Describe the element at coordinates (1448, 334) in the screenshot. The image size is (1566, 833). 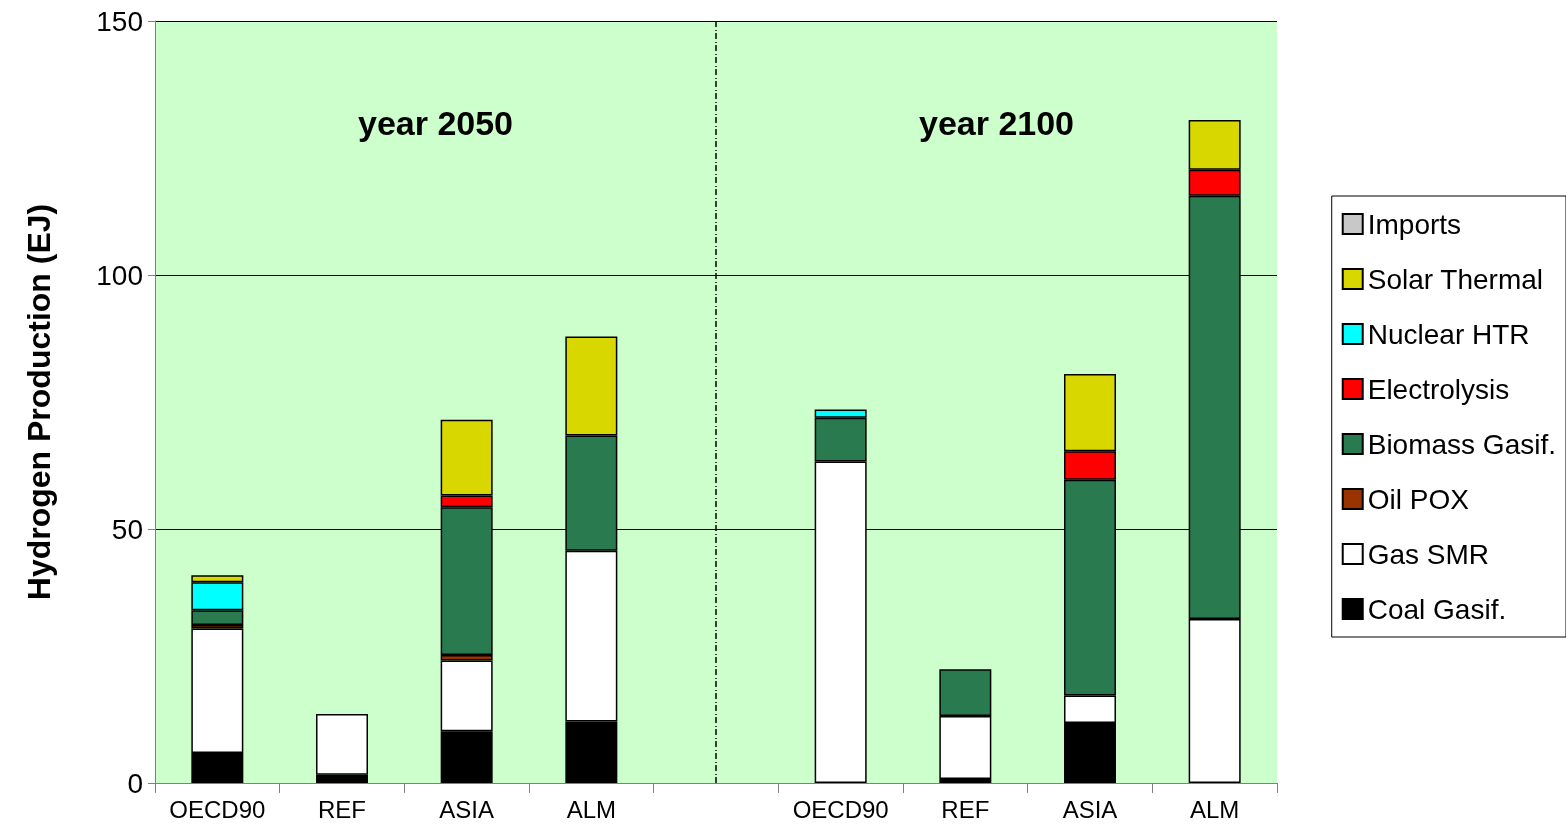
I see `legend-label: Nuclear HTR` at that location.